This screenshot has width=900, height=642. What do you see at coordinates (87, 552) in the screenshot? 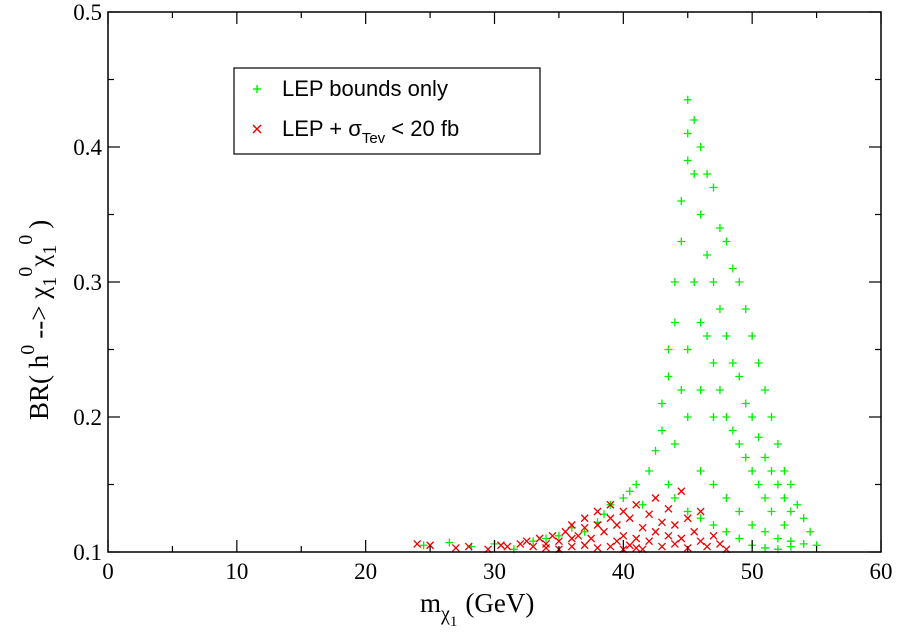
I see `y-tick-label: 0.1` at bounding box center [87, 552].